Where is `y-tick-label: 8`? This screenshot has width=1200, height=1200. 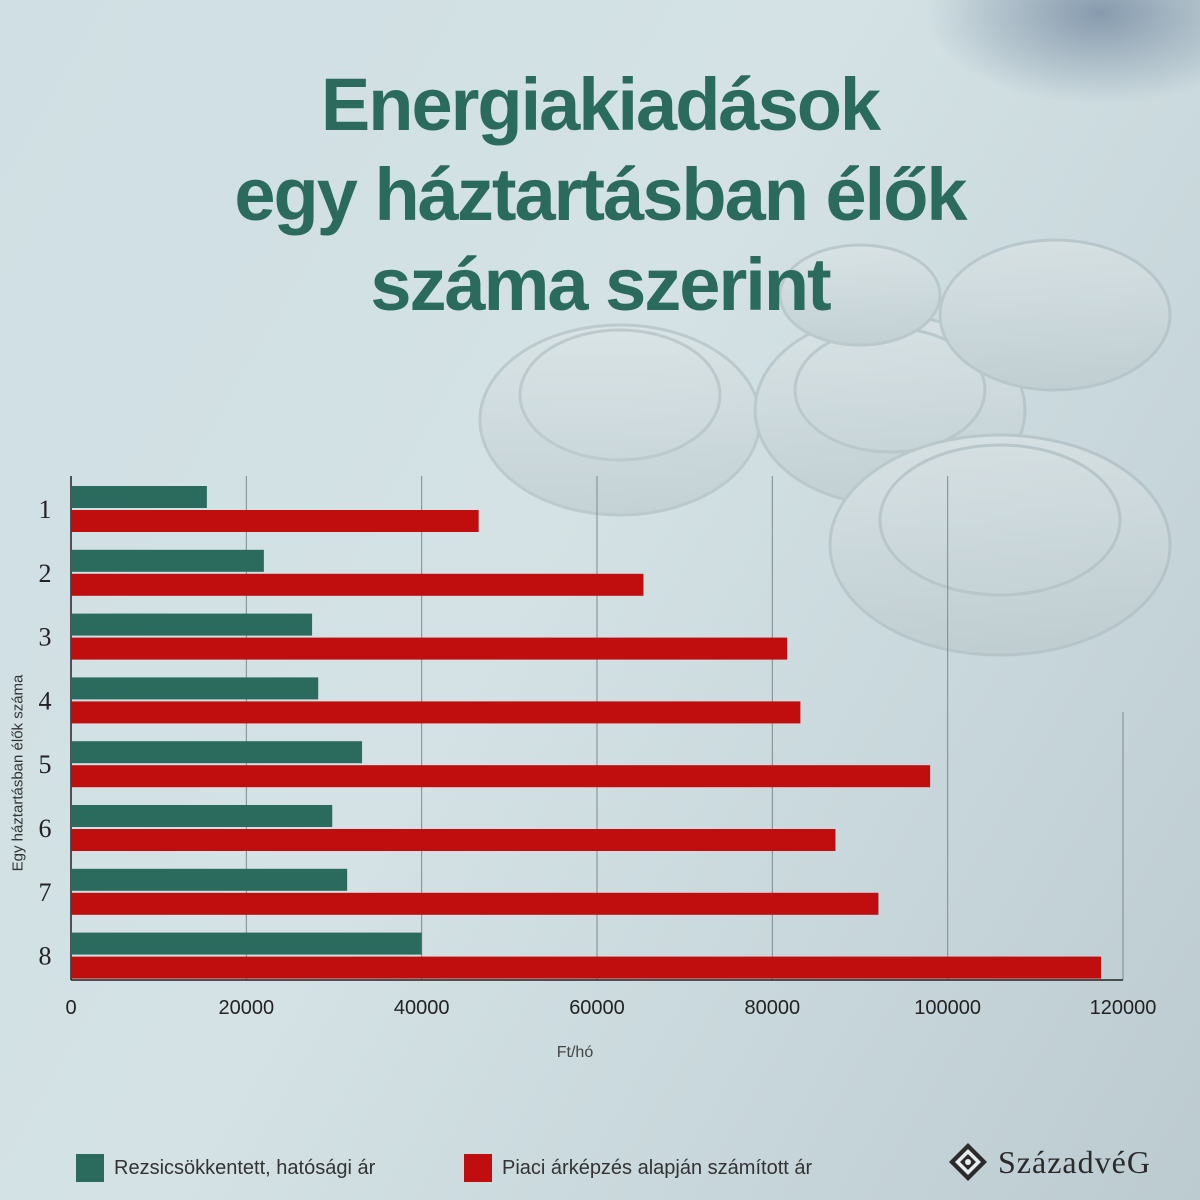 y-tick-label: 8 is located at coordinates (45, 956).